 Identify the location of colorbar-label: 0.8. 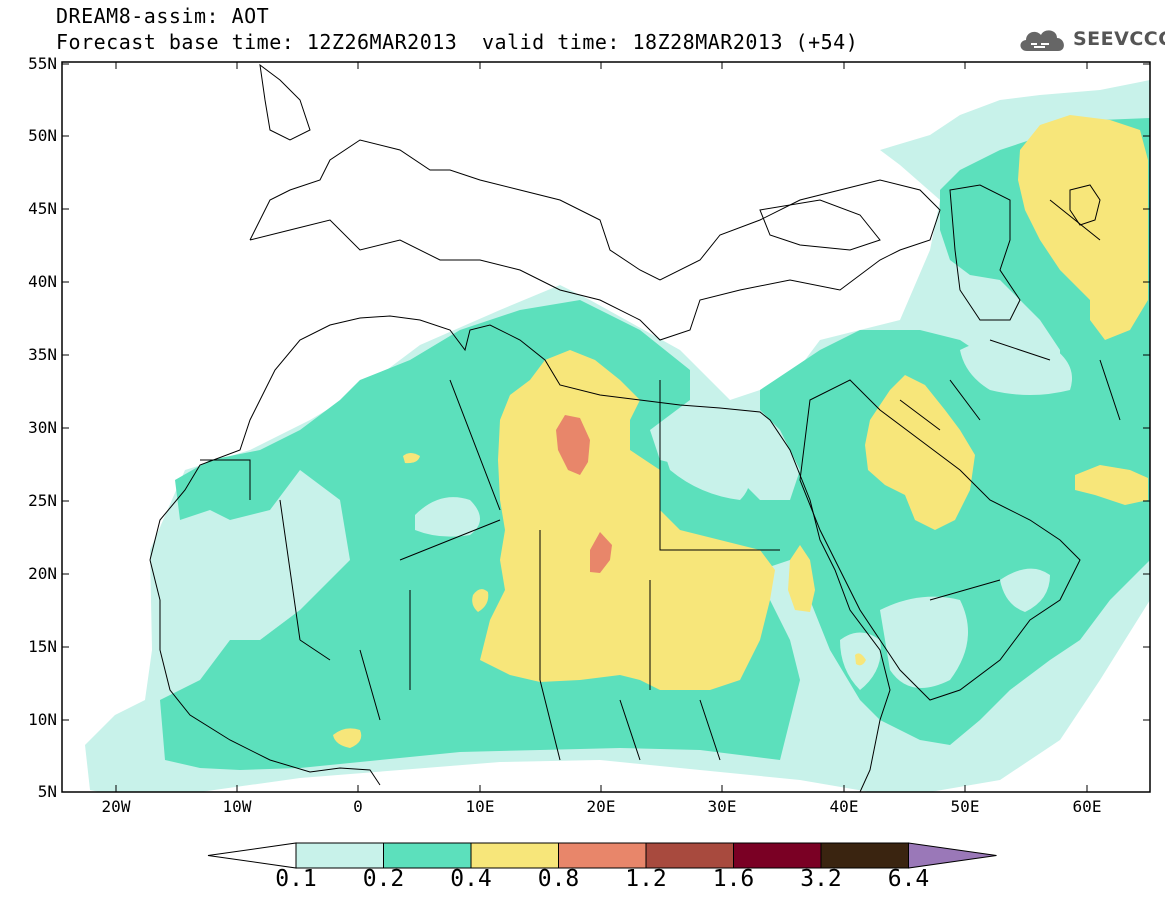
(558, 879).